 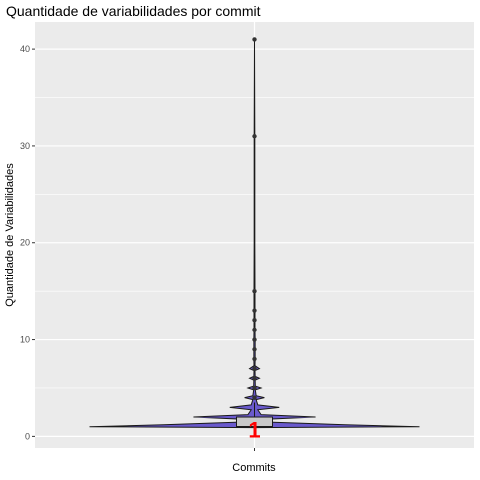 What do you see at coordinates (254, 468) in the screenshot?
I see `x-axis-title: Commits` at bounding box center [254, 468].